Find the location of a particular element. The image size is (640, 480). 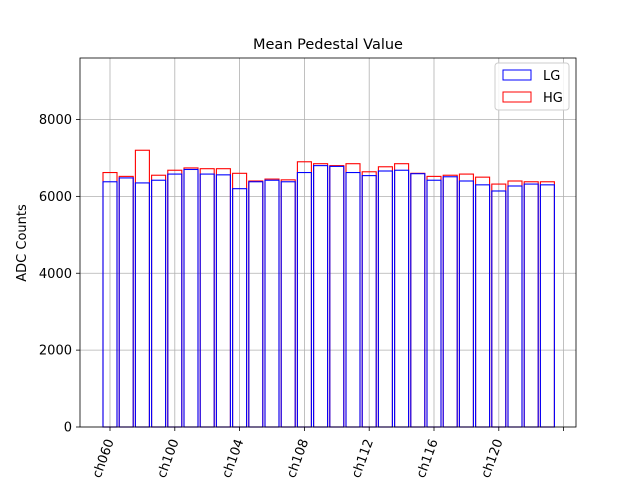

chart-title: Mean Pedestal Value is located at coordinates (328, 45).